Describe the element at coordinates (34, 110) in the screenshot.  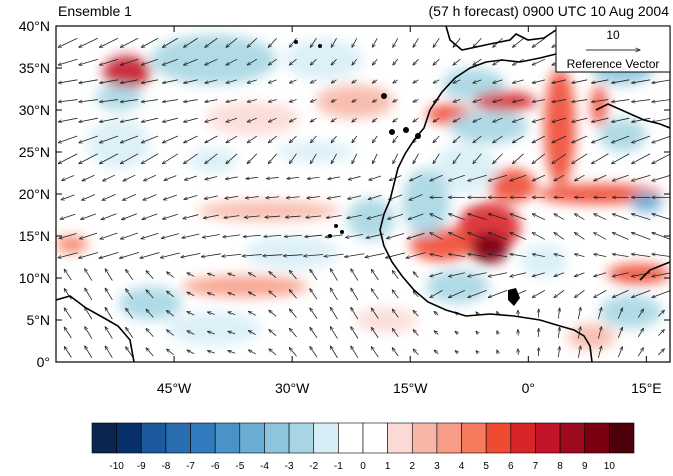
I see `lat-tick-label: 30°N` at that location.